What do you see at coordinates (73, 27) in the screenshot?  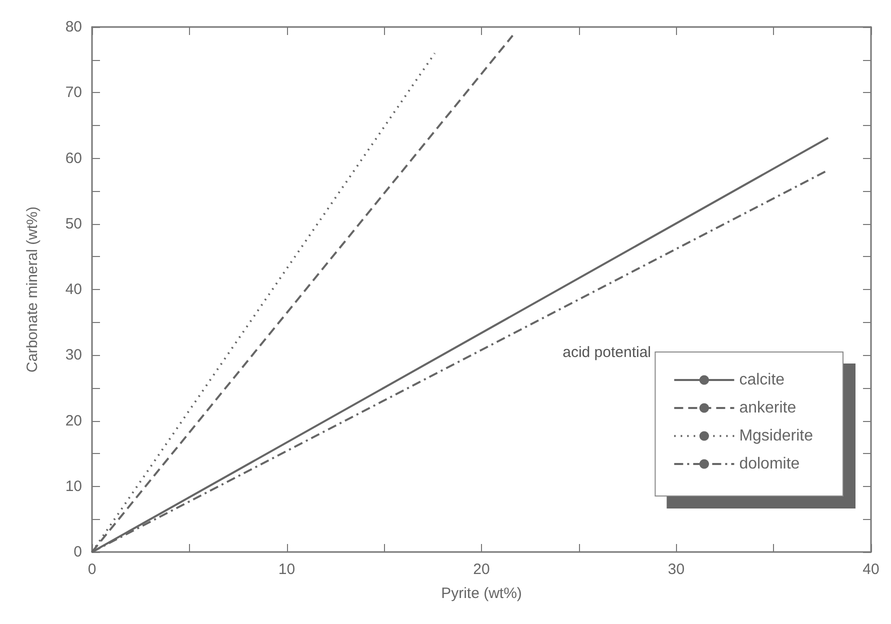 I see `y-tick-label: 80` at bounding box center [73, 27].